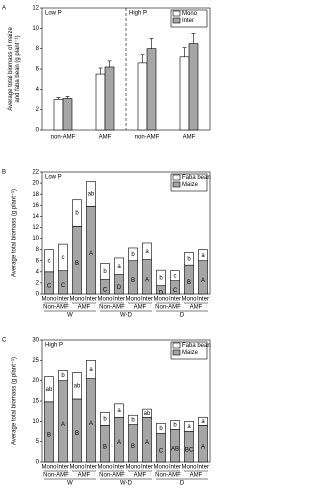 This screenshot has height=500, width=320. What do you see at coordinates (168, 308) in the screenshot?
I see `treatment-label: Non-AMF` at bounding box center [168, 308].